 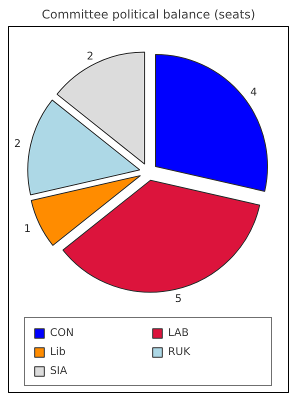 What do you see at coordinates (27, 228) in the screenshot?
I see `data-label: 1` at bounding box center [27, 228].